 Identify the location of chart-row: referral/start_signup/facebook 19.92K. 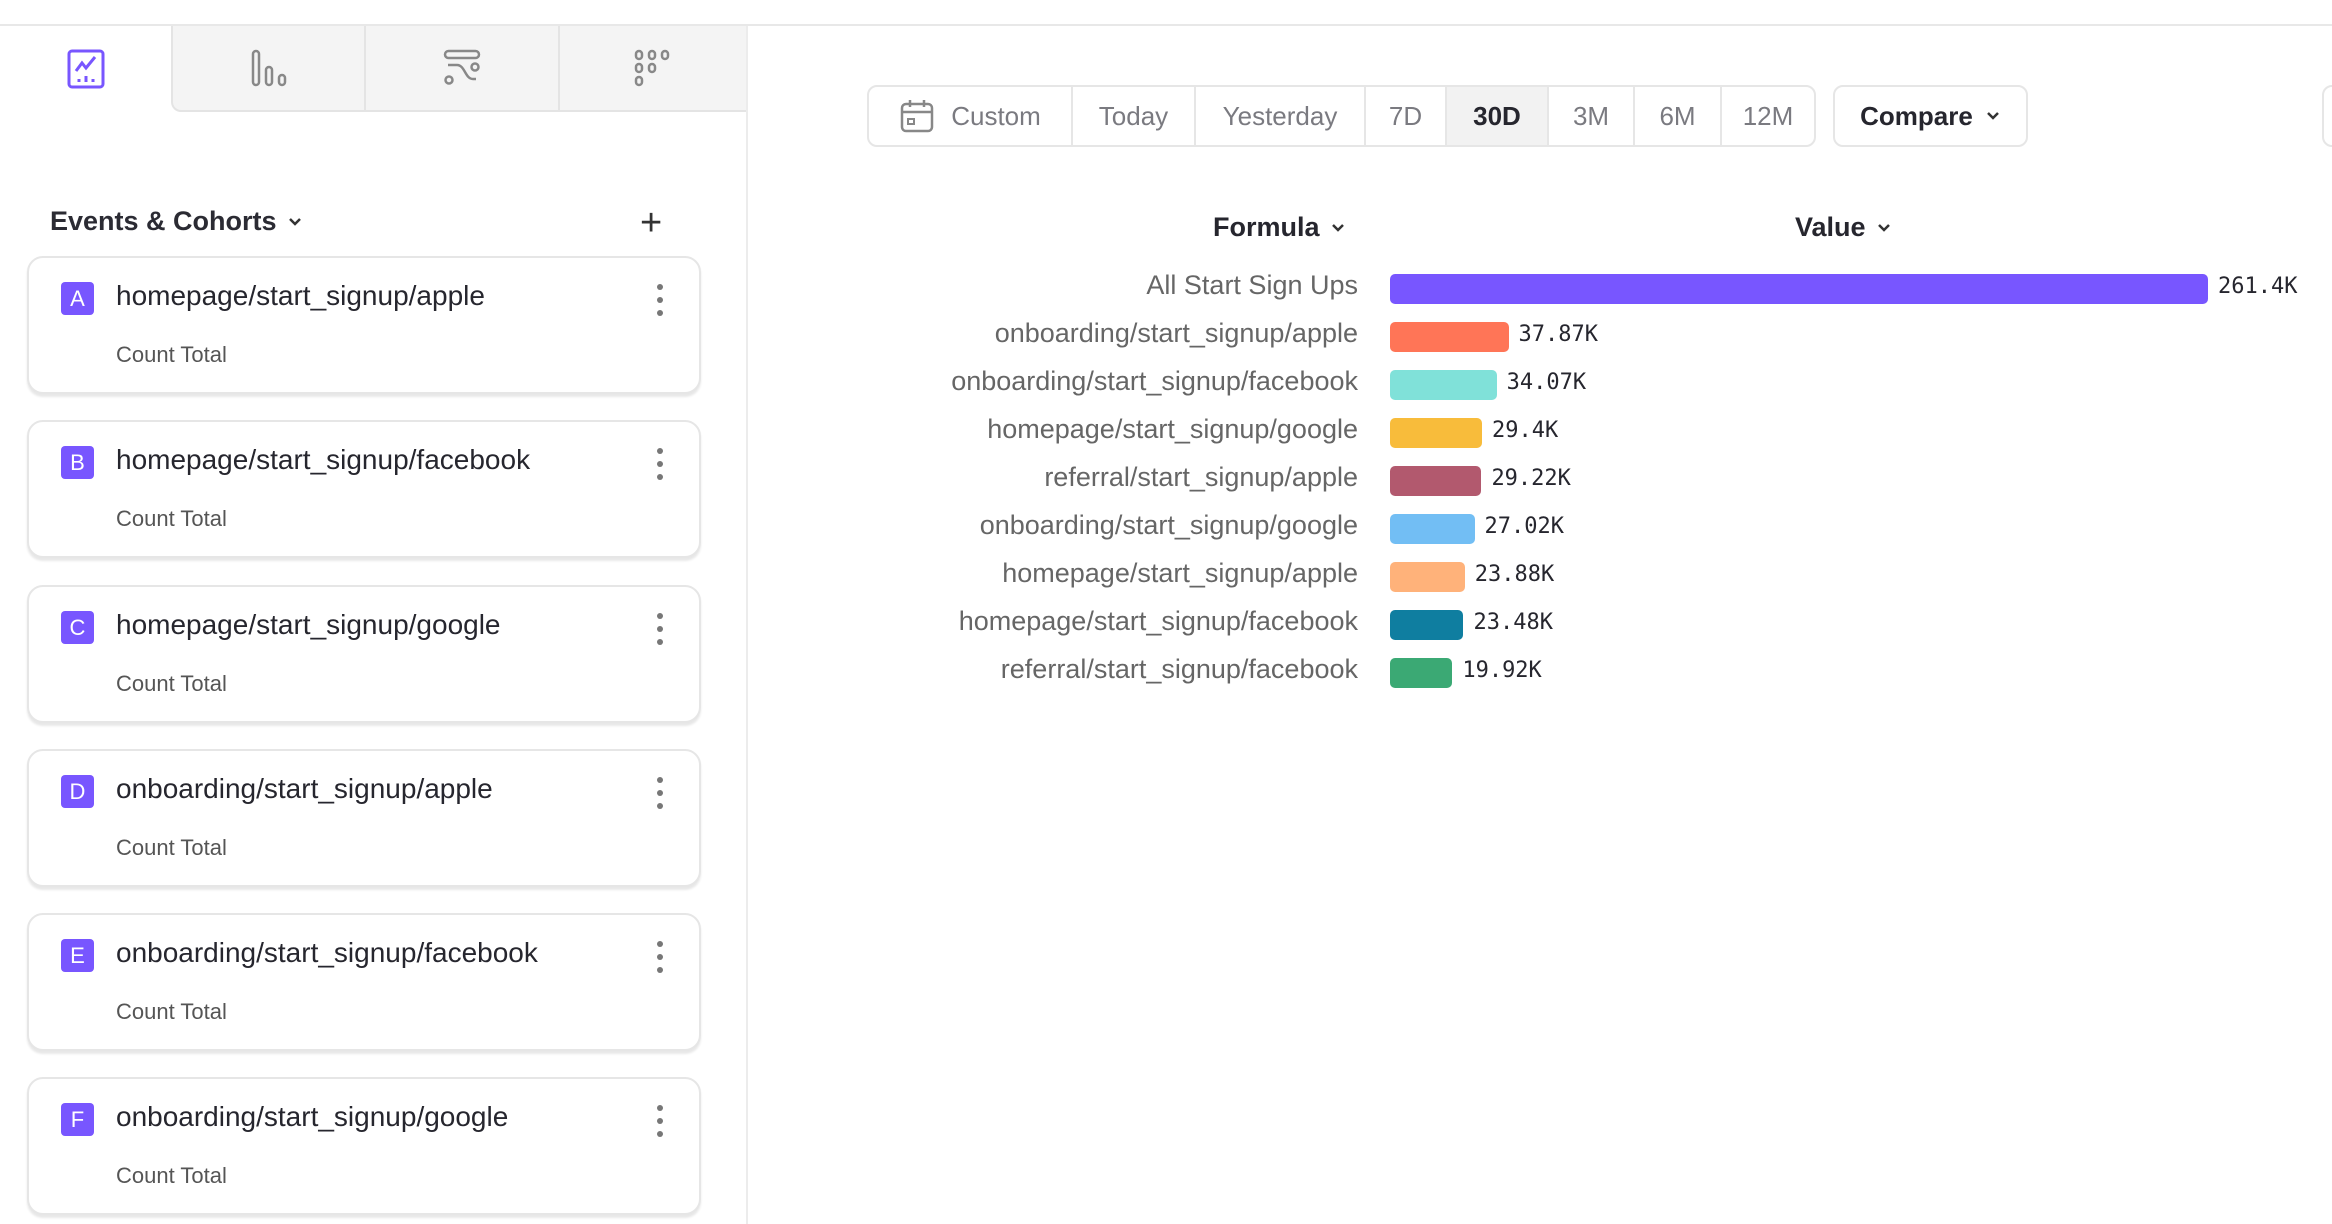
(1166, 672).